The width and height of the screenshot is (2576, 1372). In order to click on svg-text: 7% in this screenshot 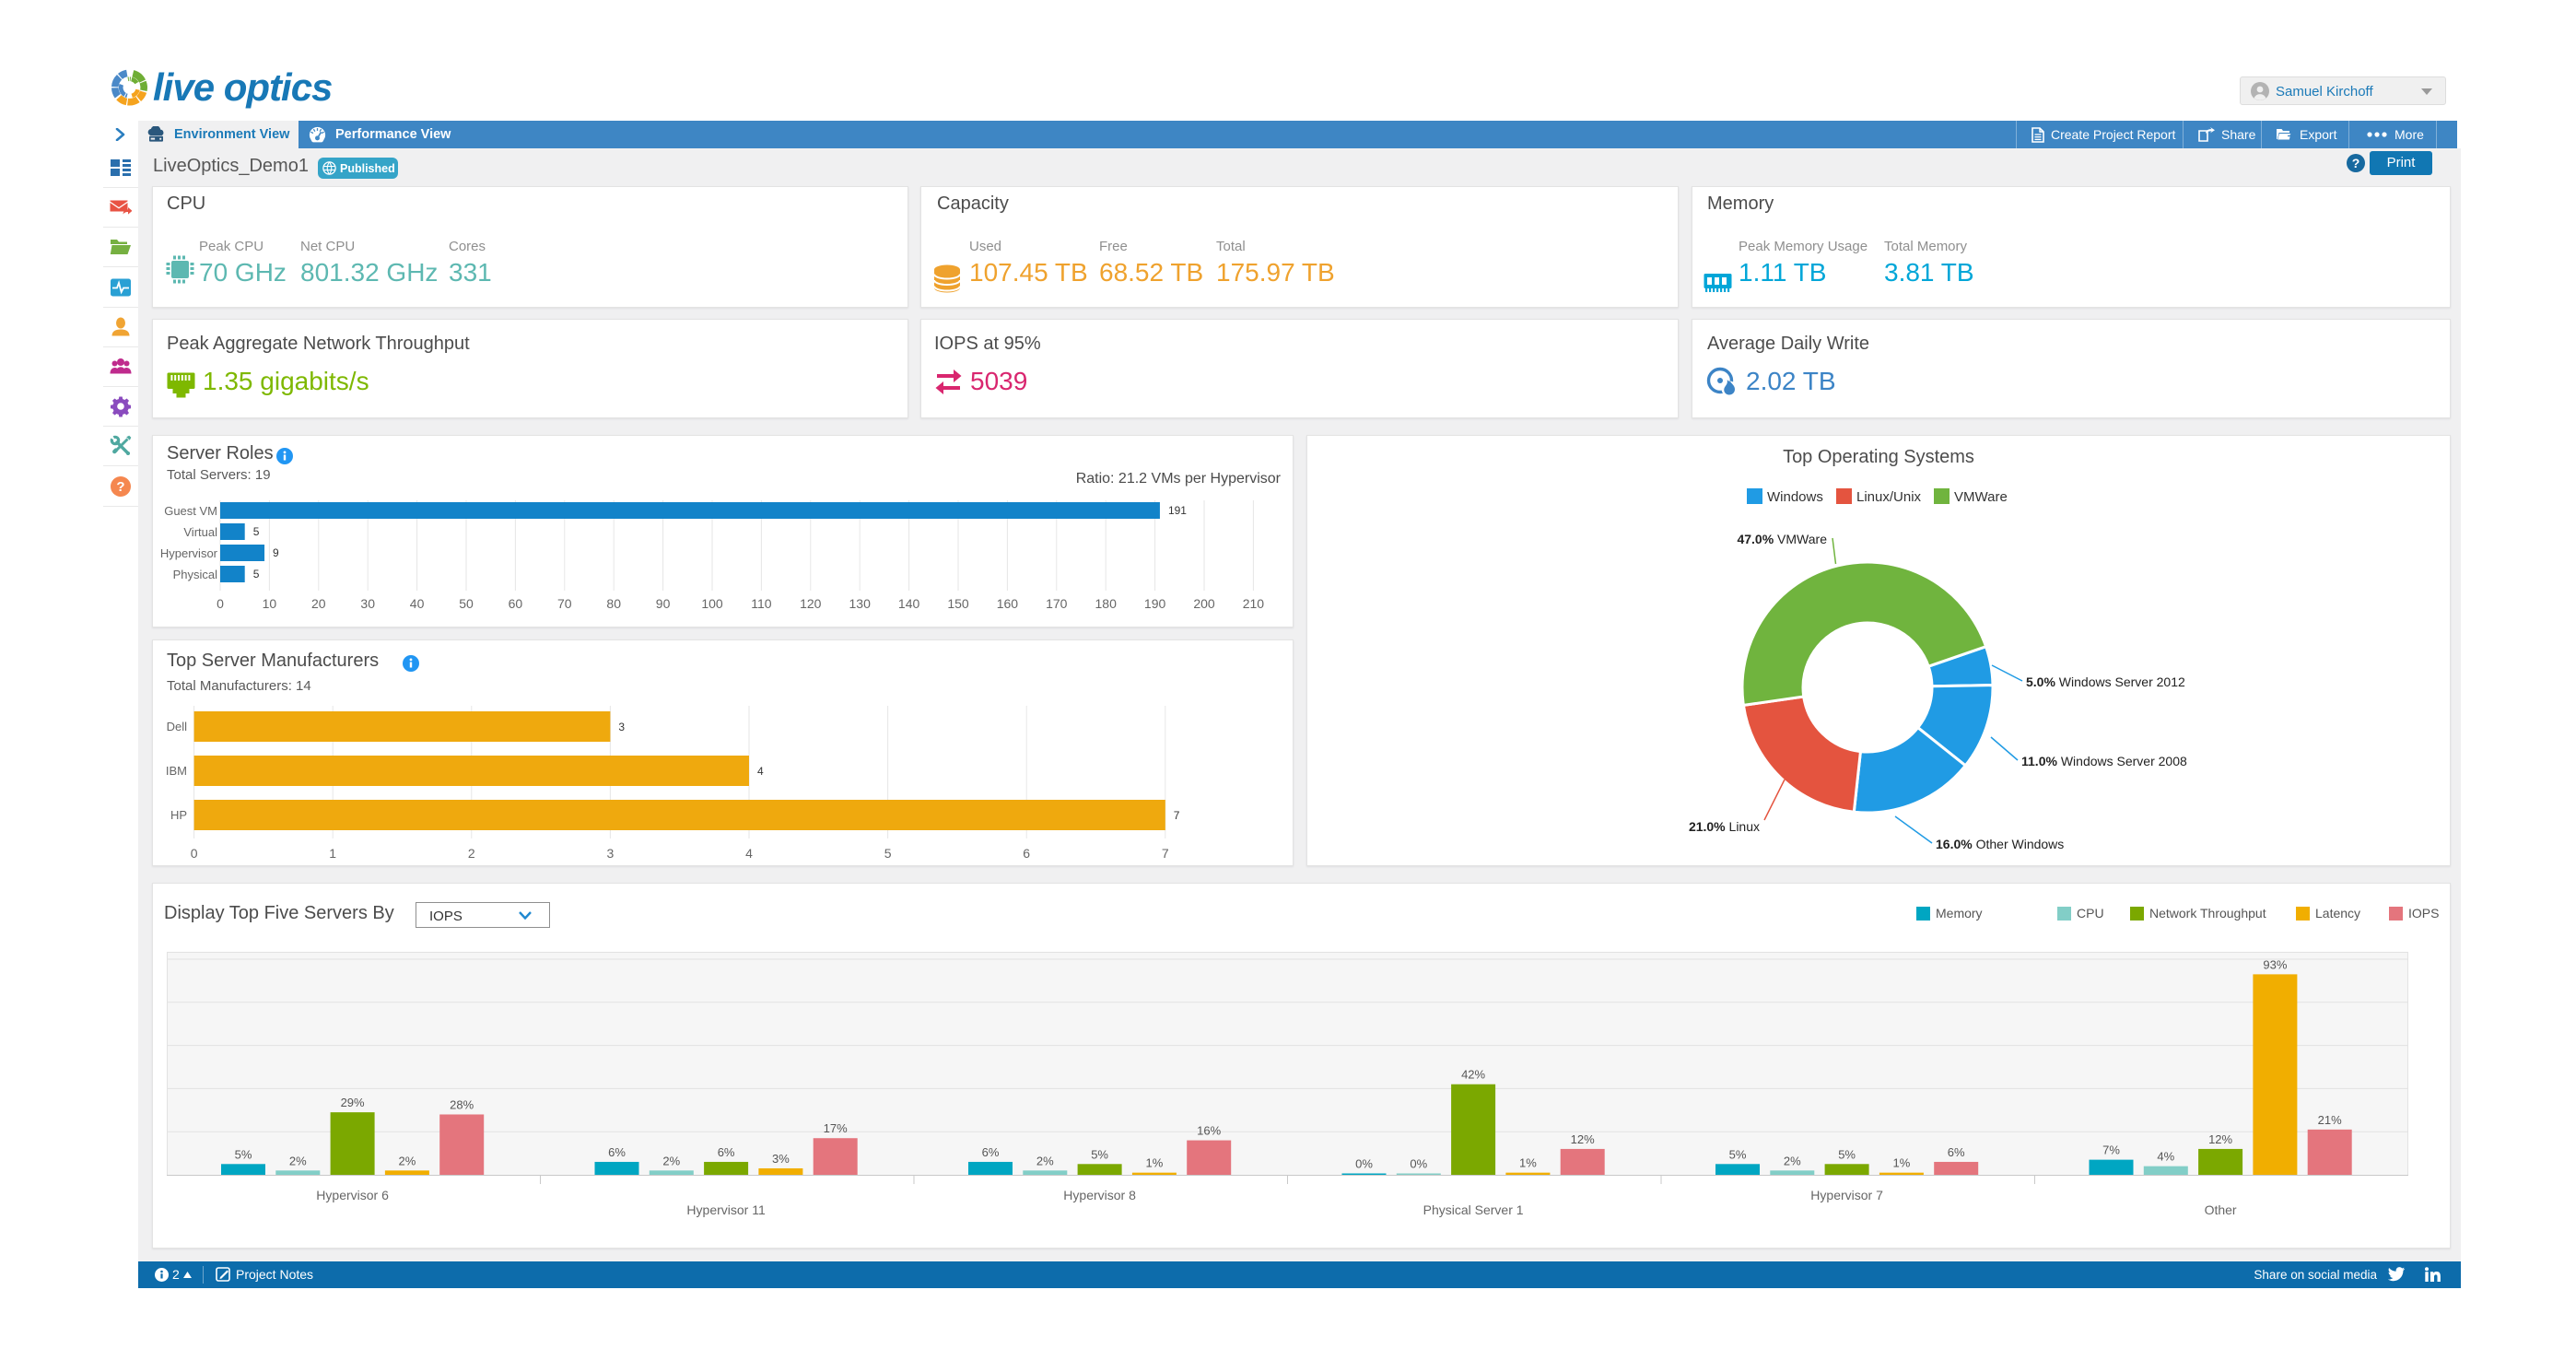, I will do `click(2111, 1150)`.